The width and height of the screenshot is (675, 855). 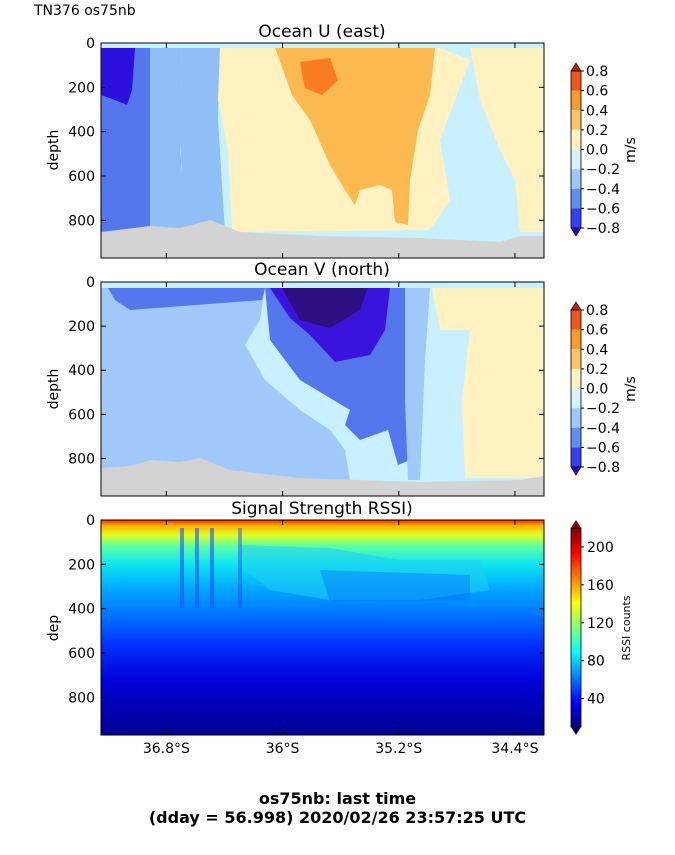 What do you see at coordinates (603, 190) in the screenshot?
I see `u-colorbar-tick-label: −0.4` at bounding box center [603, 190].